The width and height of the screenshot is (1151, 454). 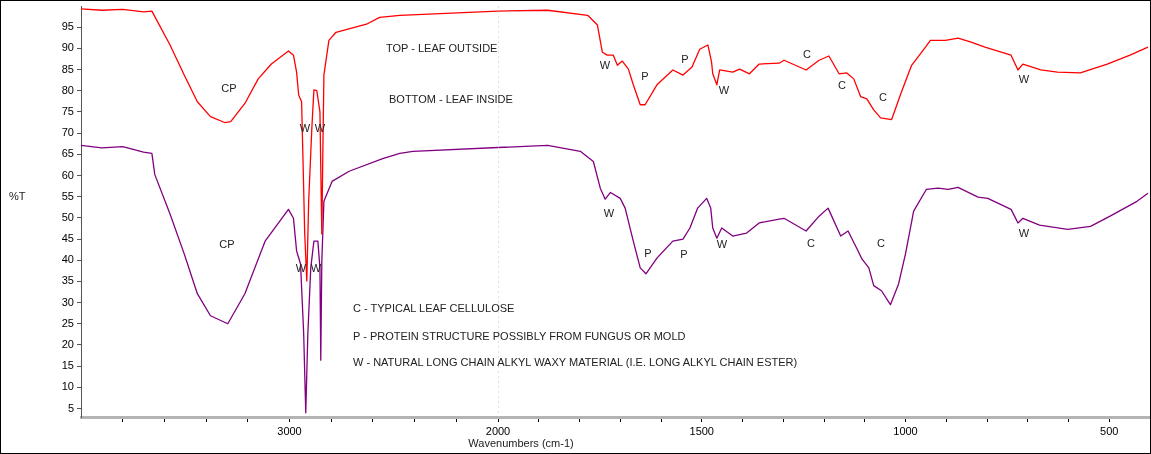 What do you see at coordinates (67, 110) in the screenshot?
I see `y-tick-label: 75` at bounding box center [67, 110].